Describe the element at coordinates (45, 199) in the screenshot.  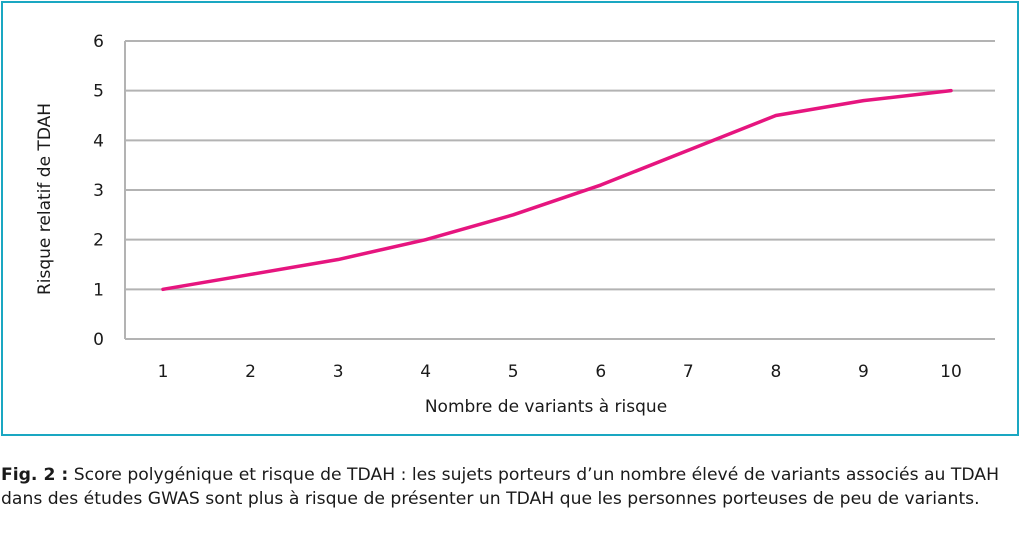
I see `y-axis-label: Risque relatif de TDAH` at that location.